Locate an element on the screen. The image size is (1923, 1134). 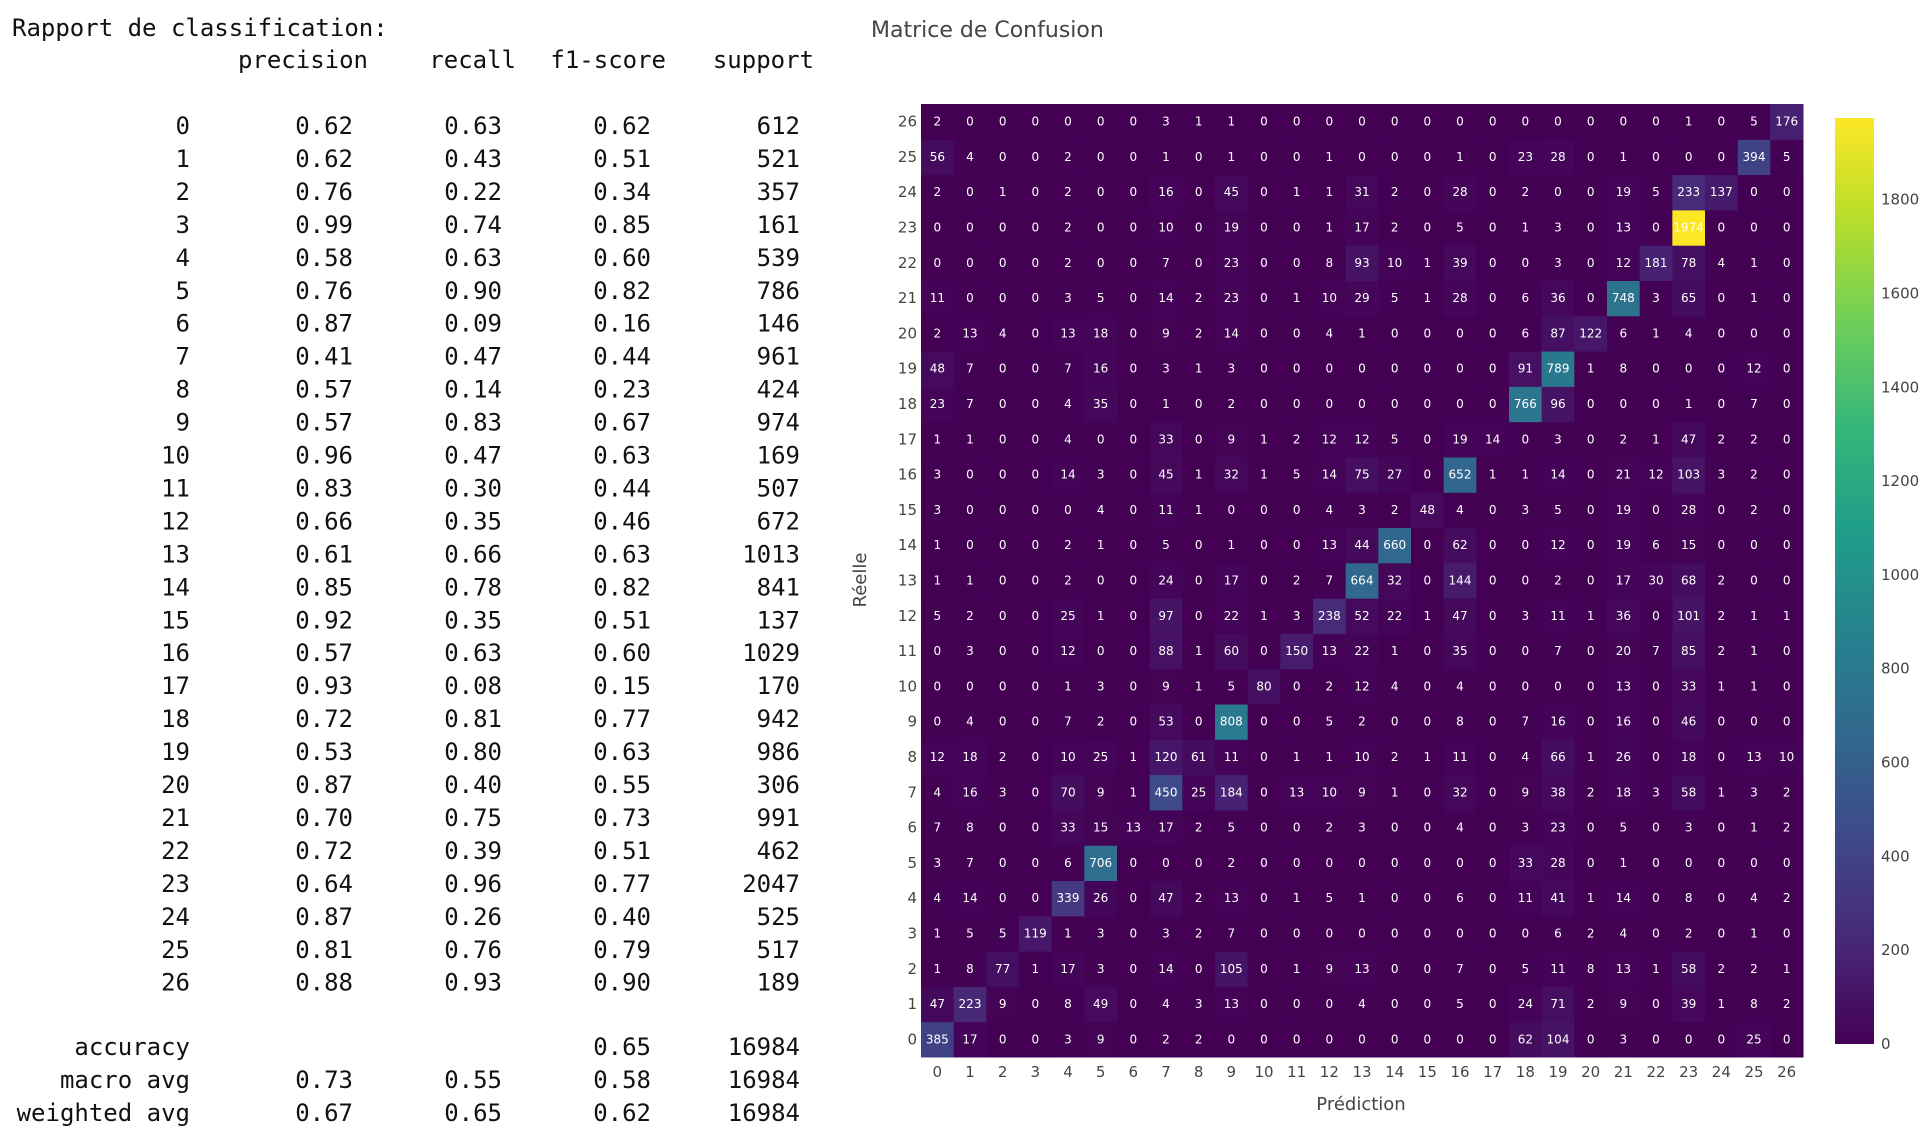
report-header: support is located at coordinates (763, 60).